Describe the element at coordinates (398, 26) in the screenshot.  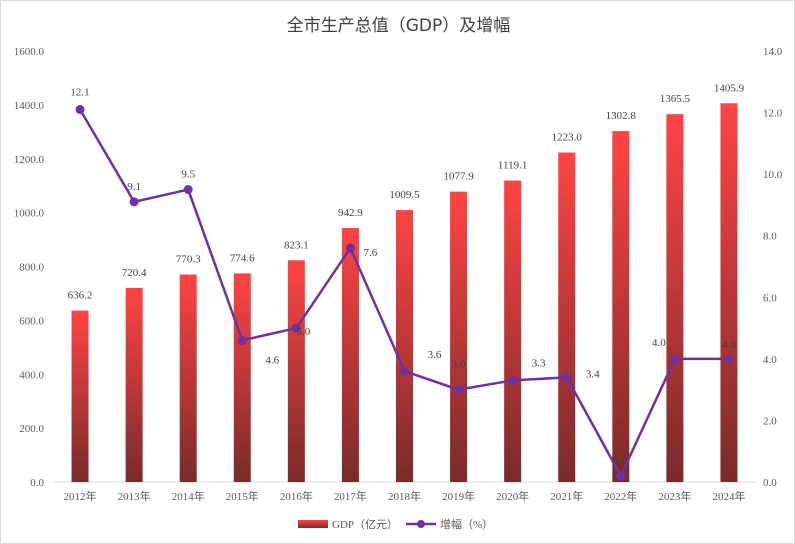
I see `chart-title: 全市生产总值（GDP）及增幅` at that location.